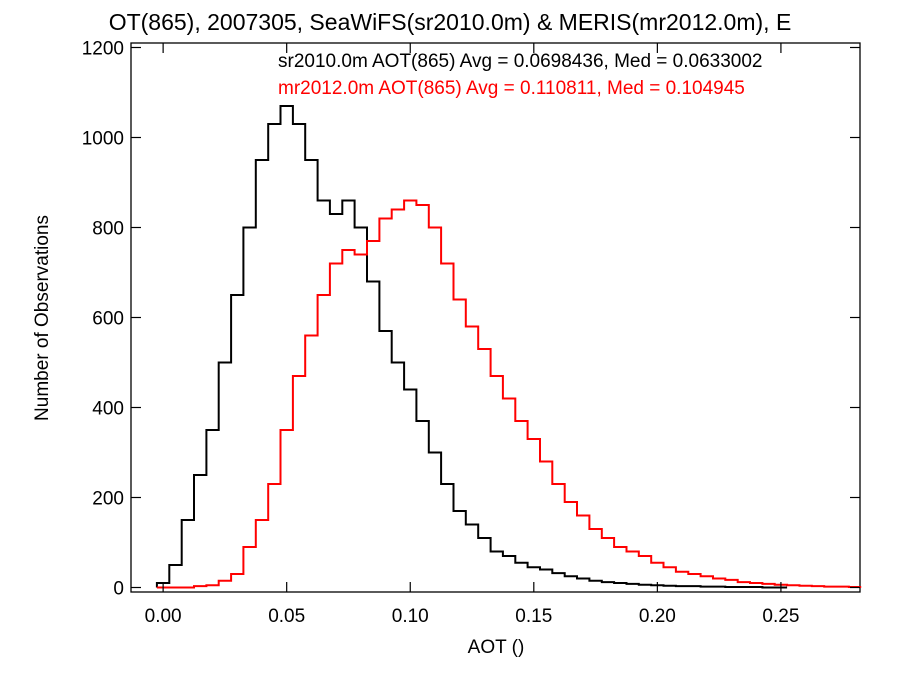 The width and height of the screenshot is (900, 675). Describe the element at coordinates (103, 49) in the screenshot. I see `y-tick-label: 1200` at that location.